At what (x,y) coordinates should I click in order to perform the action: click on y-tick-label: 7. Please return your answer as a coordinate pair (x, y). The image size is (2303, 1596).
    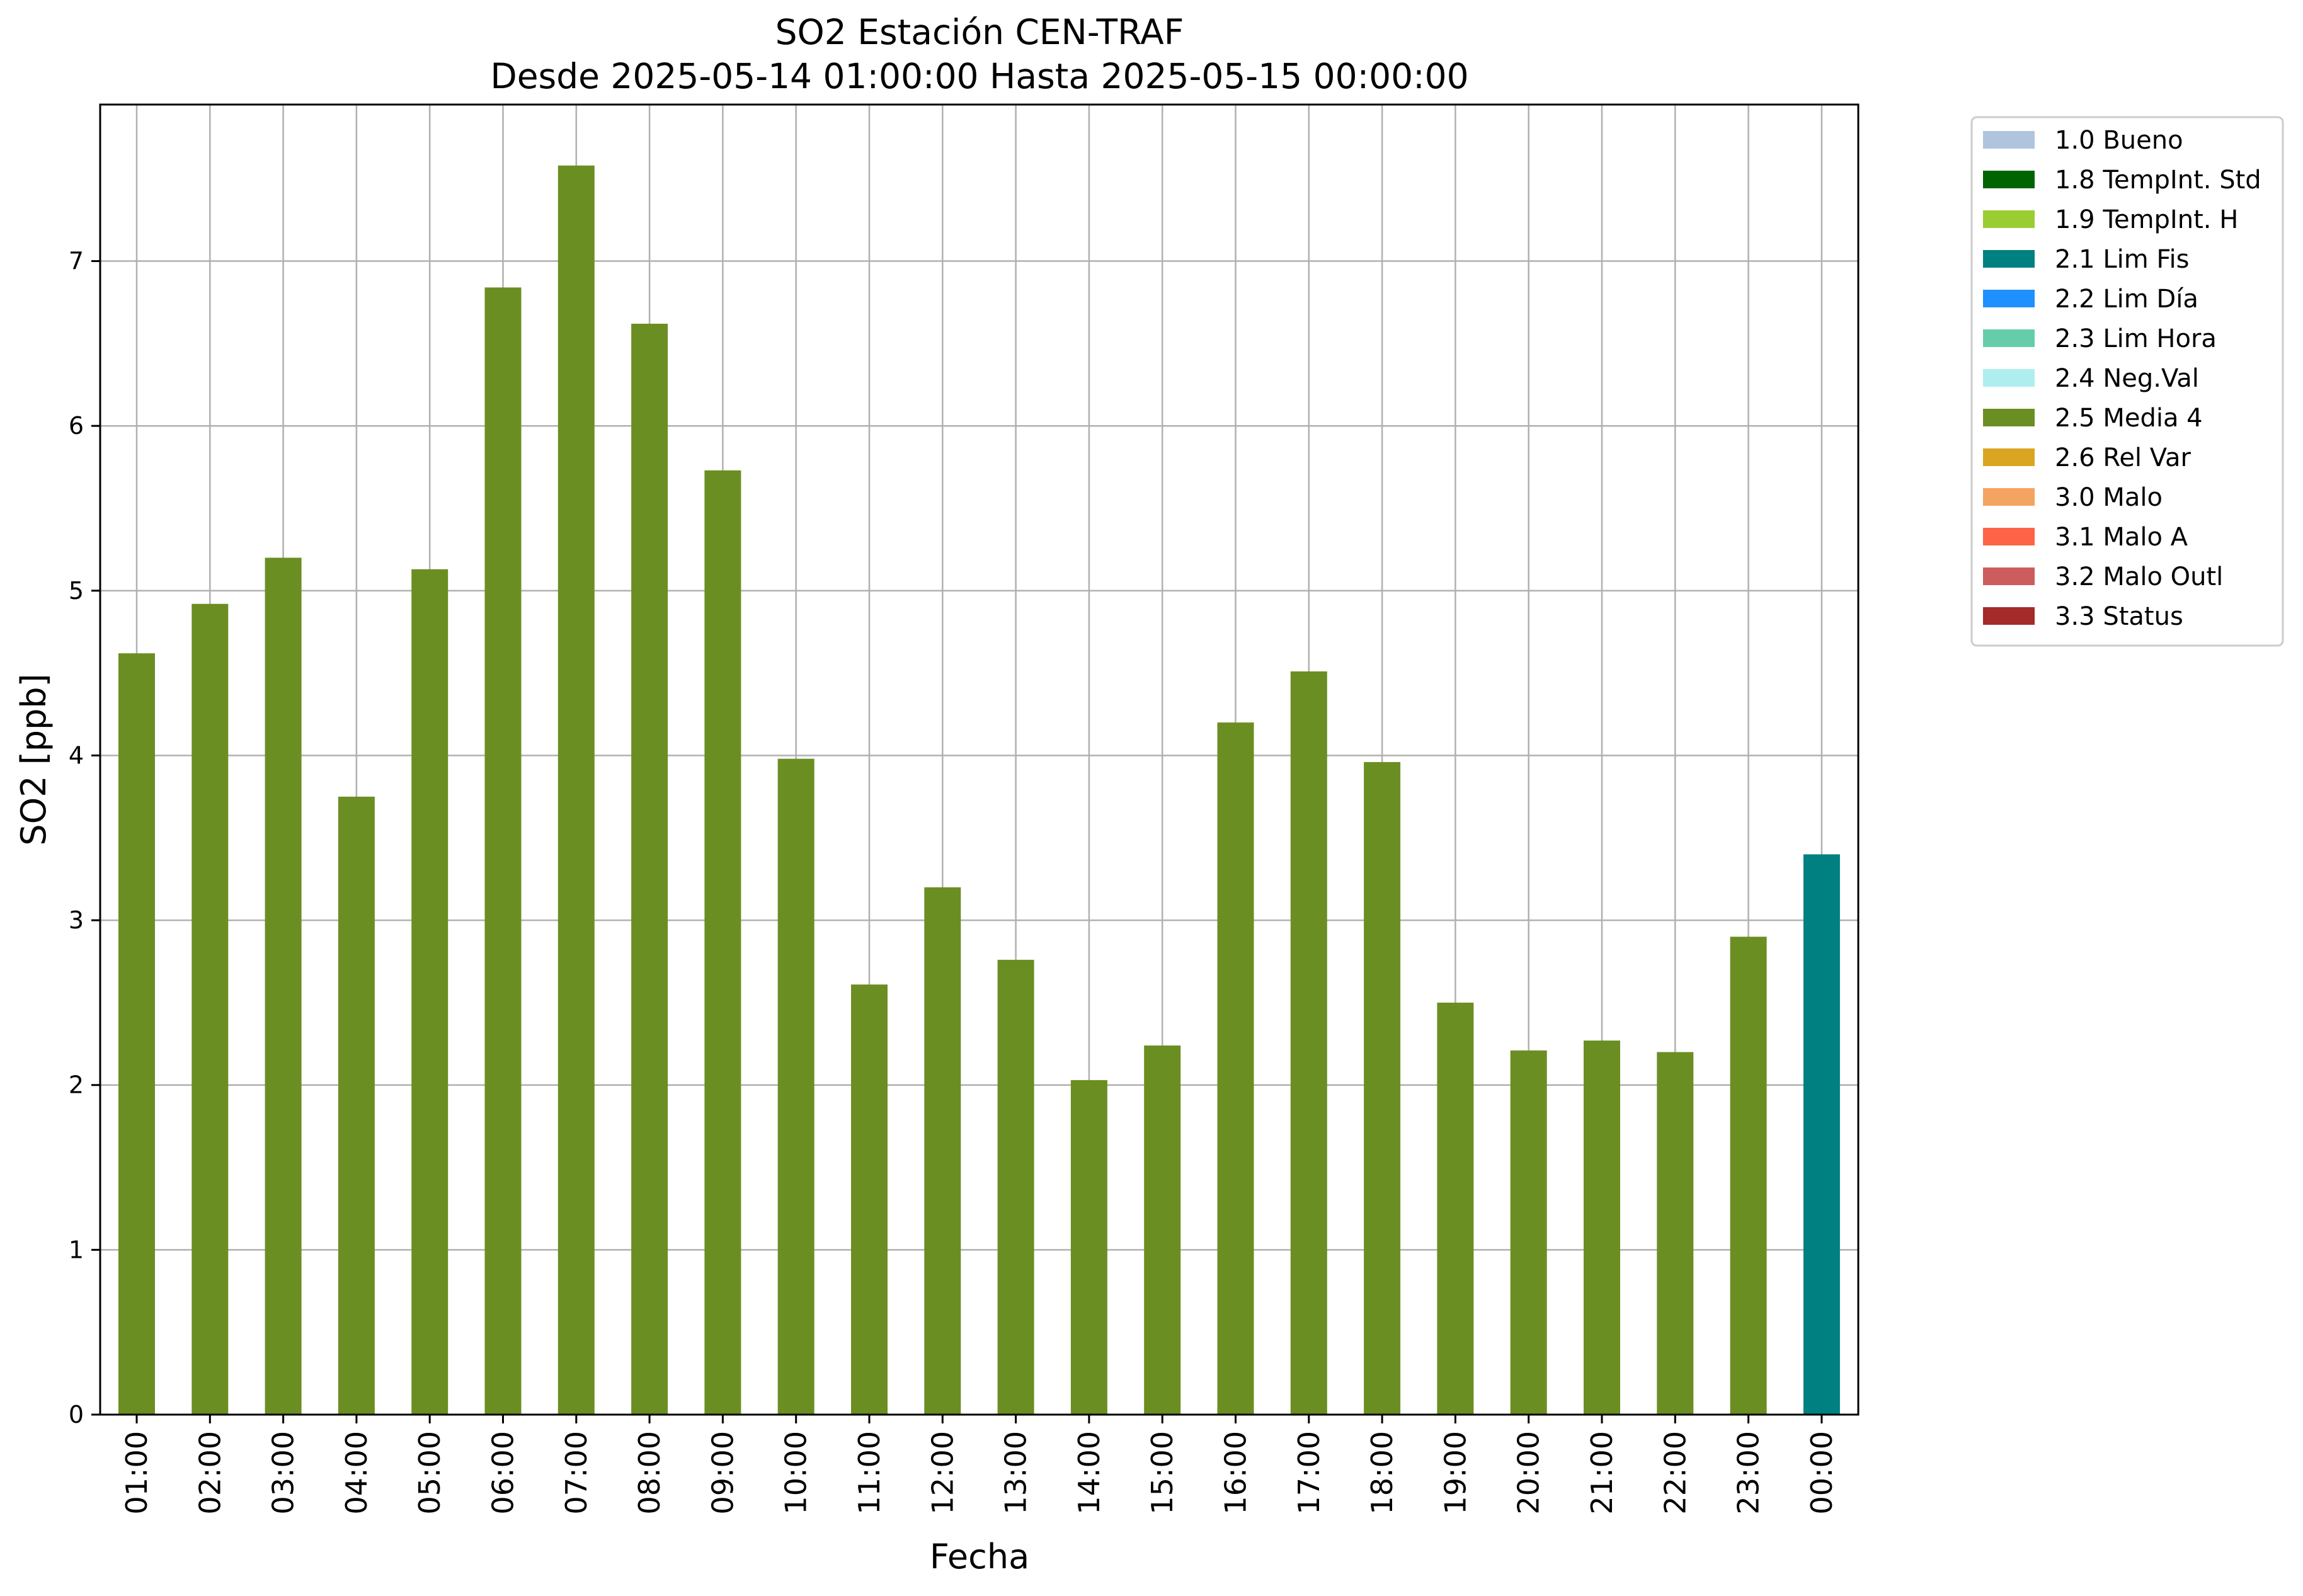
    Looking at the image, I should click on (77, 261).